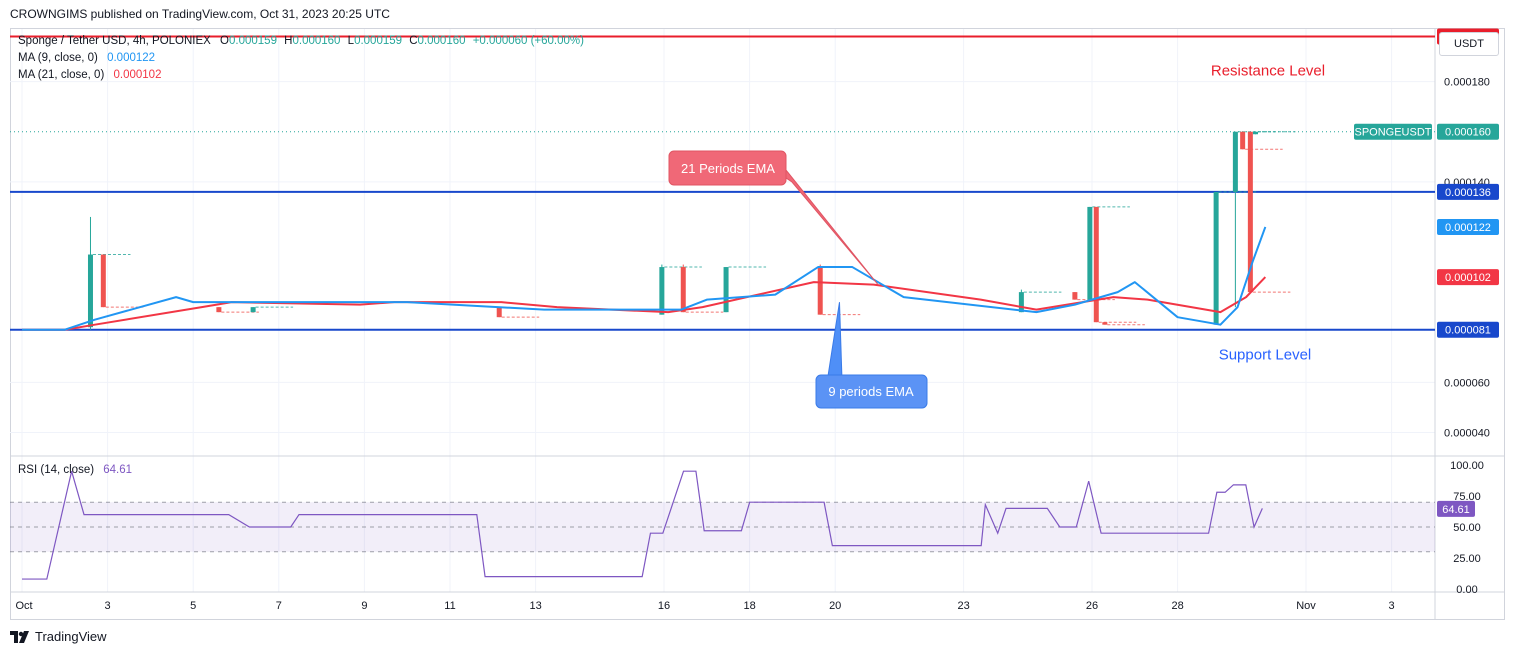 Image resolution: width=1515 pixels, height=655 pixels. Describe the element at coordinates (449, 606) in the screenshot. I see `time-tick-label: 11` at that location.